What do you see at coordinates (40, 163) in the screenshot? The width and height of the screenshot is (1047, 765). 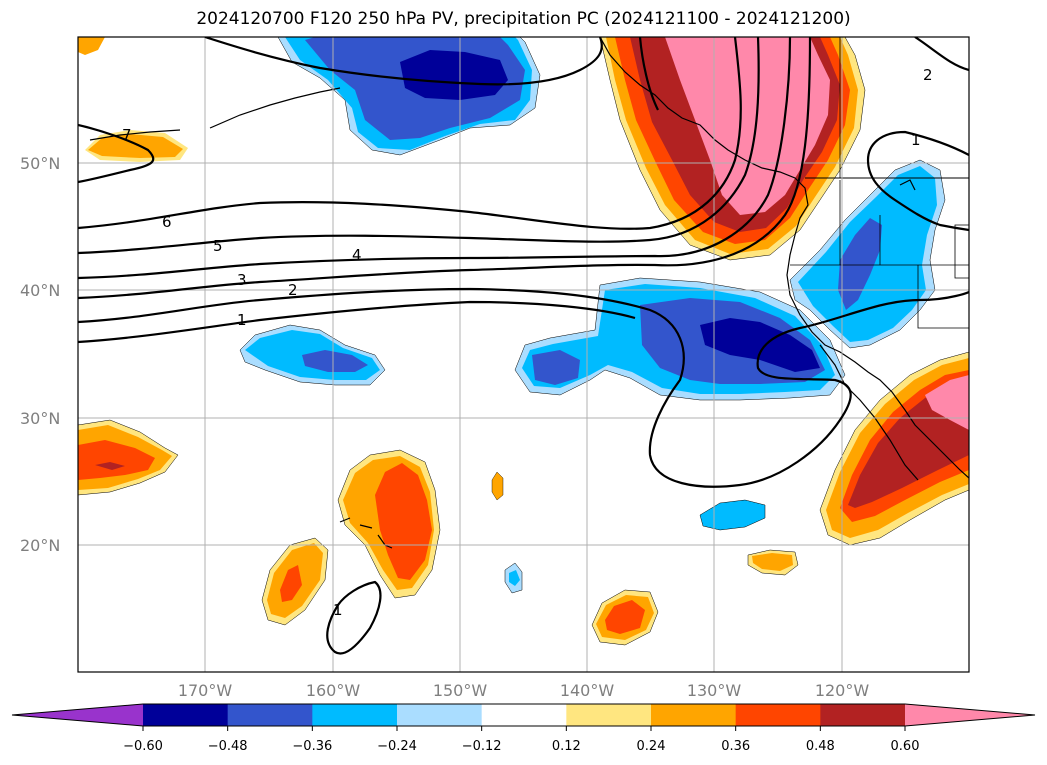 I see `lat-label: 50°N` at bounding box center [40, 163].